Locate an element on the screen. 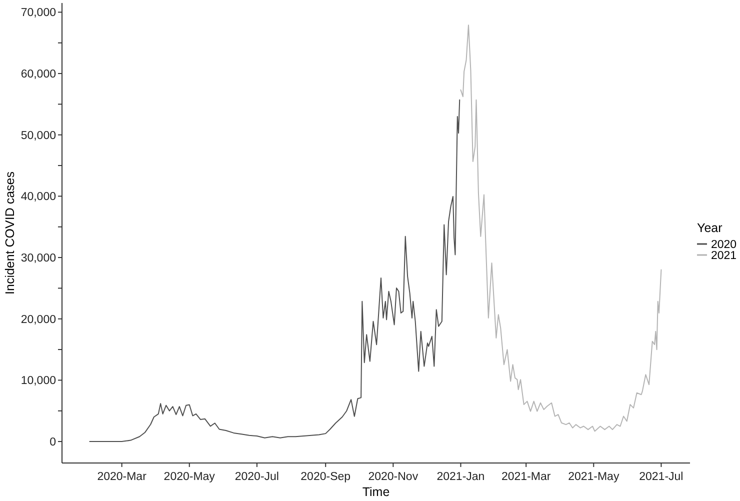 The width and height of the screenshot is (740, 501). x-tick-label: 2021-Mar is located at coordinates (526, 477).